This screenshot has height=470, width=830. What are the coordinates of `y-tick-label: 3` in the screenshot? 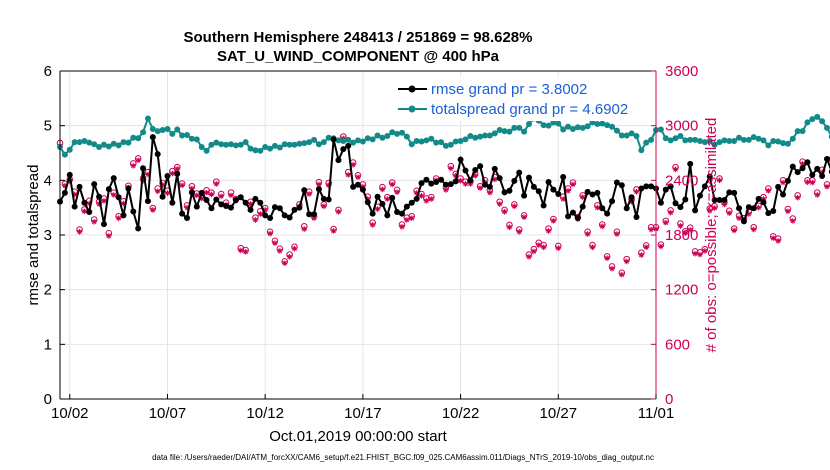 It's located at (48, 235).